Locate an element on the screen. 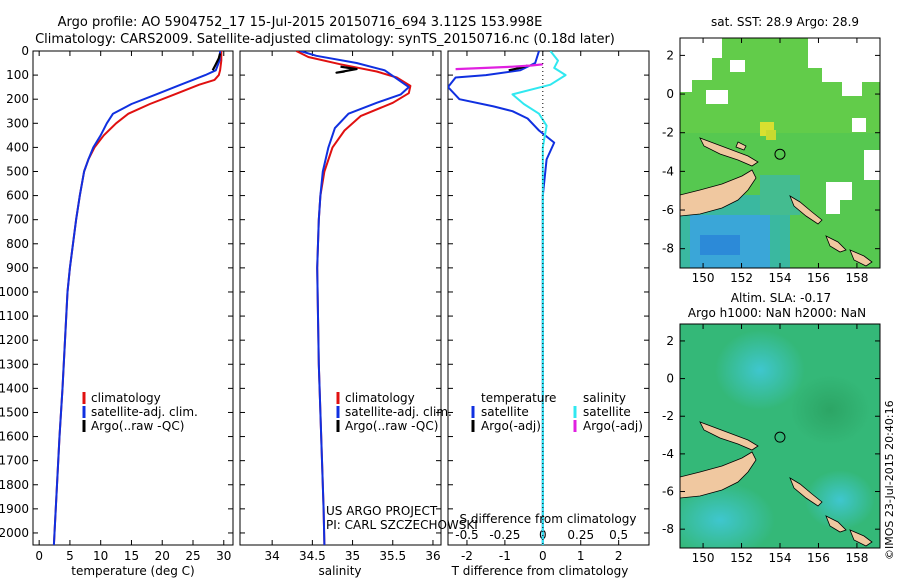 This screenshot has width=900, height=580. legend-label-t-satellite: satellite is located at coordinates (505, 412).